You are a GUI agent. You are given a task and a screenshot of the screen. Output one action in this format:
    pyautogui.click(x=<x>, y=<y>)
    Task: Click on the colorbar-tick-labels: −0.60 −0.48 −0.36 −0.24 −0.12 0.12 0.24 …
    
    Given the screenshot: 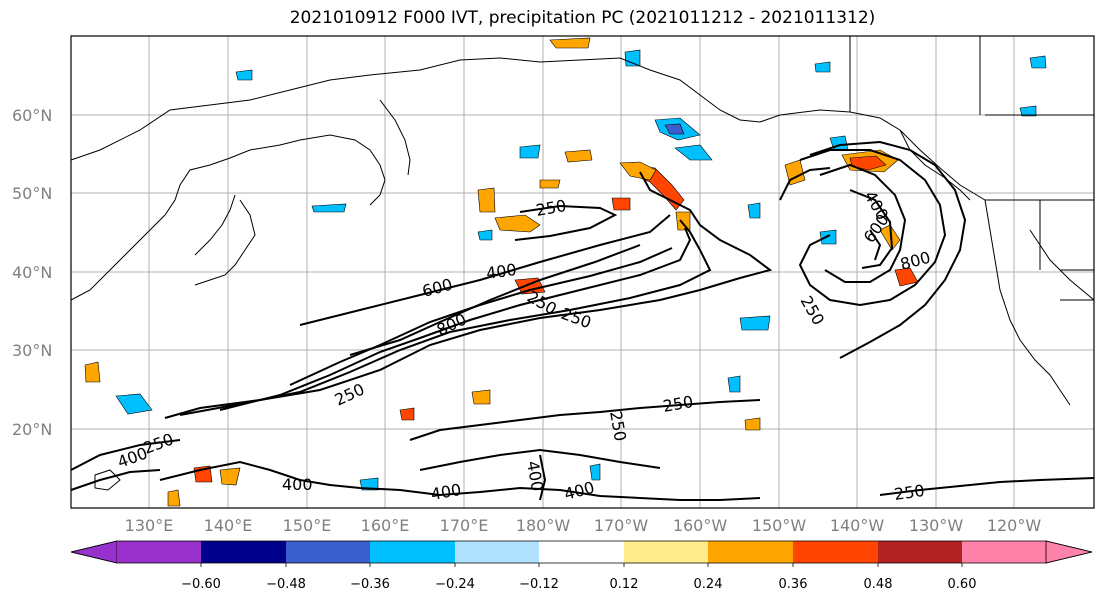 What is the action you would take?
    pyautogui.click(x=578, y=584)
    